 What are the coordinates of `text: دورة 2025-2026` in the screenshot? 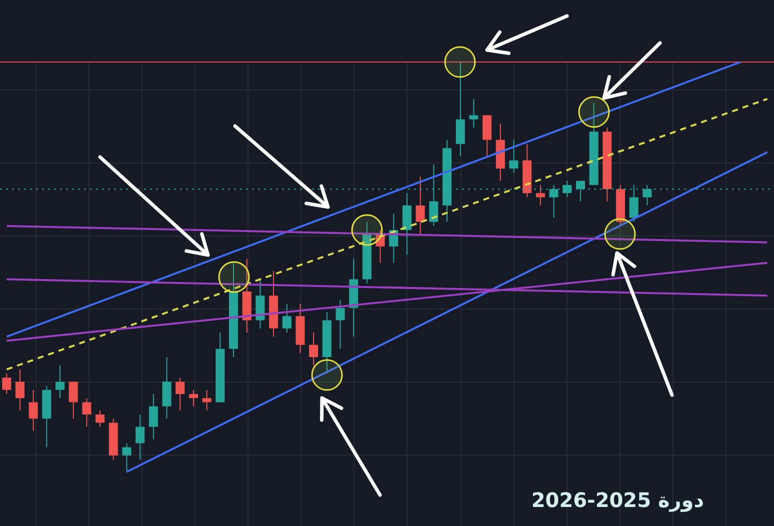 It's located at (617, 500).